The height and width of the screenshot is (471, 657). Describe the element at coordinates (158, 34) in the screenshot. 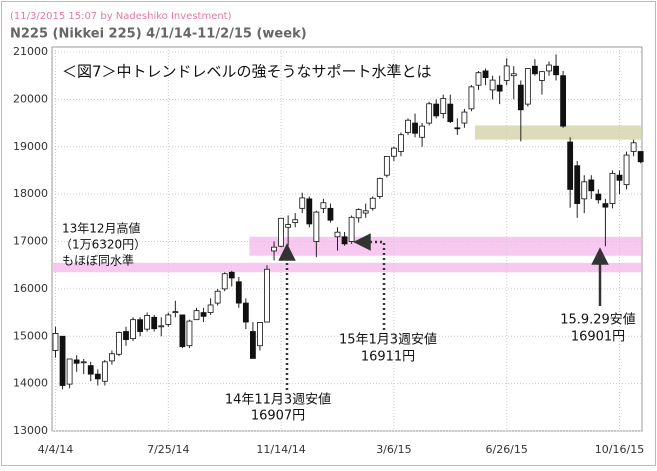

I see `subtitle: N225 (Nikkei 225) 4/1/14-11/2/15 (week)` at that location.